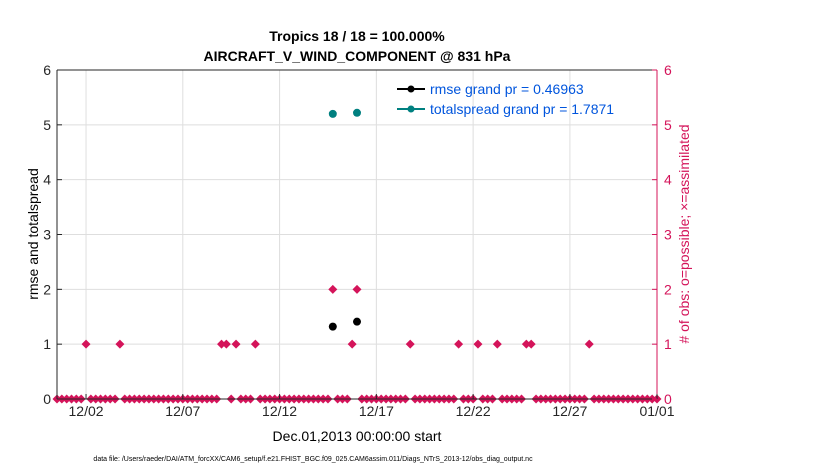 The width and height of the screenshot is (830, 470). I want to click on y-tick-label-left: 6, so click(47, 70).